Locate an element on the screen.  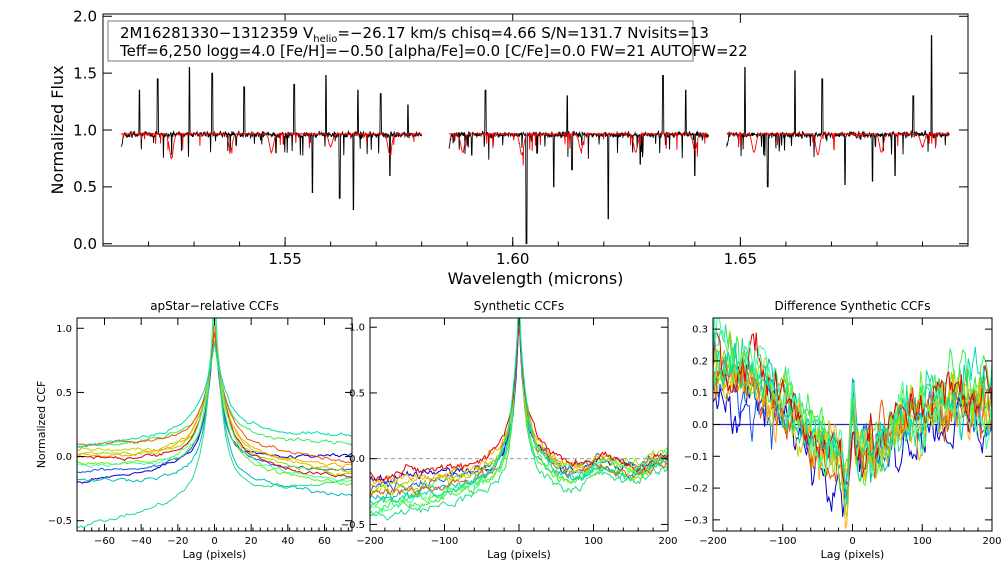
y-axis-label: Normalized CCF is located at coordinates (41, 425).